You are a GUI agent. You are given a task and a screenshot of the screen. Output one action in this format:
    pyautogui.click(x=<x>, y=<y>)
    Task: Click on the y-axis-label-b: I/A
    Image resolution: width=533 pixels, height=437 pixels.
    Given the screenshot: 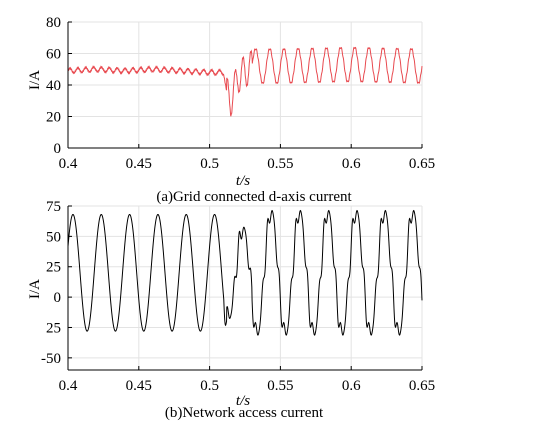 What is the action you would take?
    pyautogui.click(x=35, y=289)
    